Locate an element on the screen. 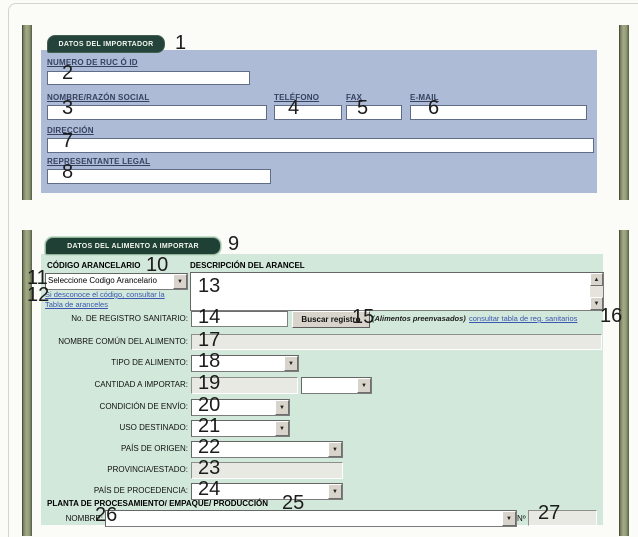 Image resolution: width=638 pixels, height=537 pixels. importer-section-title: DATOS DEL IMPORTADOR is located at coordinates (106, 44).